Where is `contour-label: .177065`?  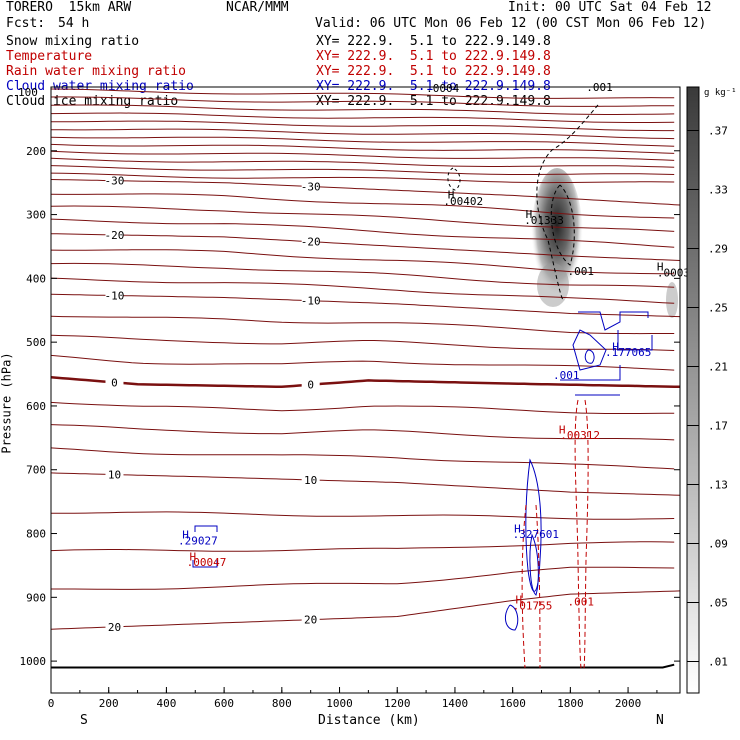
contour-label: .177065 is located at coordinates (628, 352).